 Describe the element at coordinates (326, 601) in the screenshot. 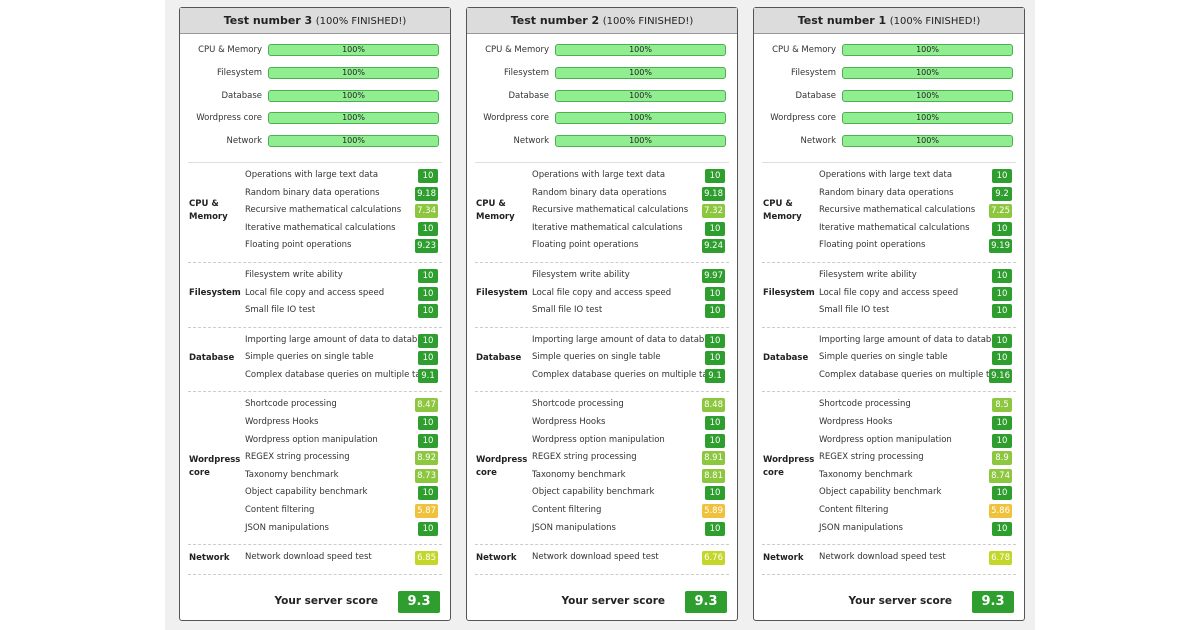

I see `score-label: Your server score` at that location.